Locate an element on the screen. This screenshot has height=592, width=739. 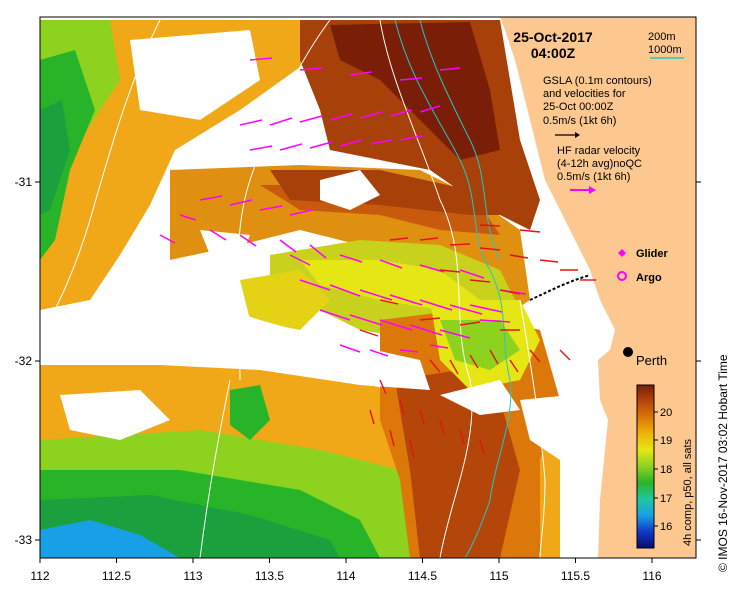
x-tick-115: 115 is located at coordinates (498, 576).